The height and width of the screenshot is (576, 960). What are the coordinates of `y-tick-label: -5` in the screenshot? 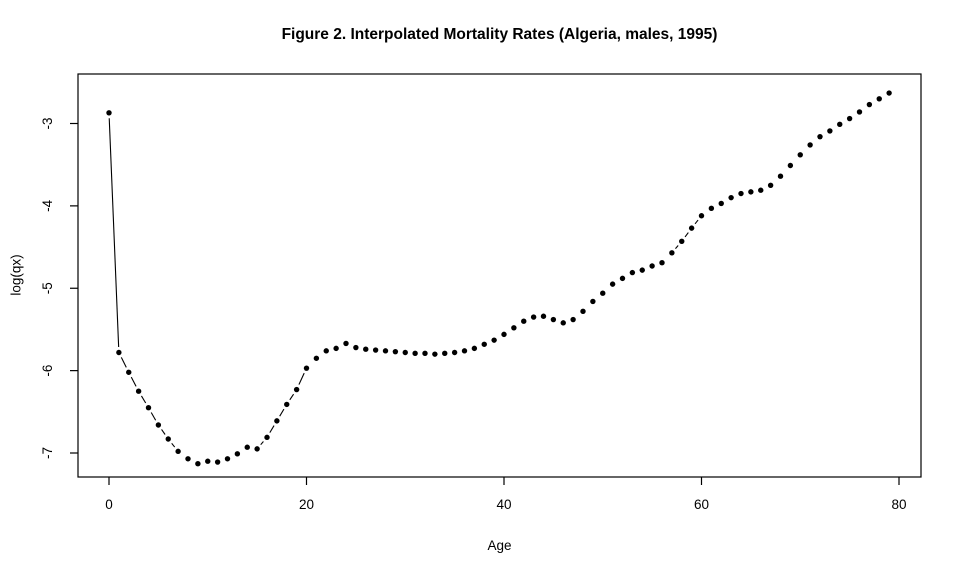 It's located at (47, 288).